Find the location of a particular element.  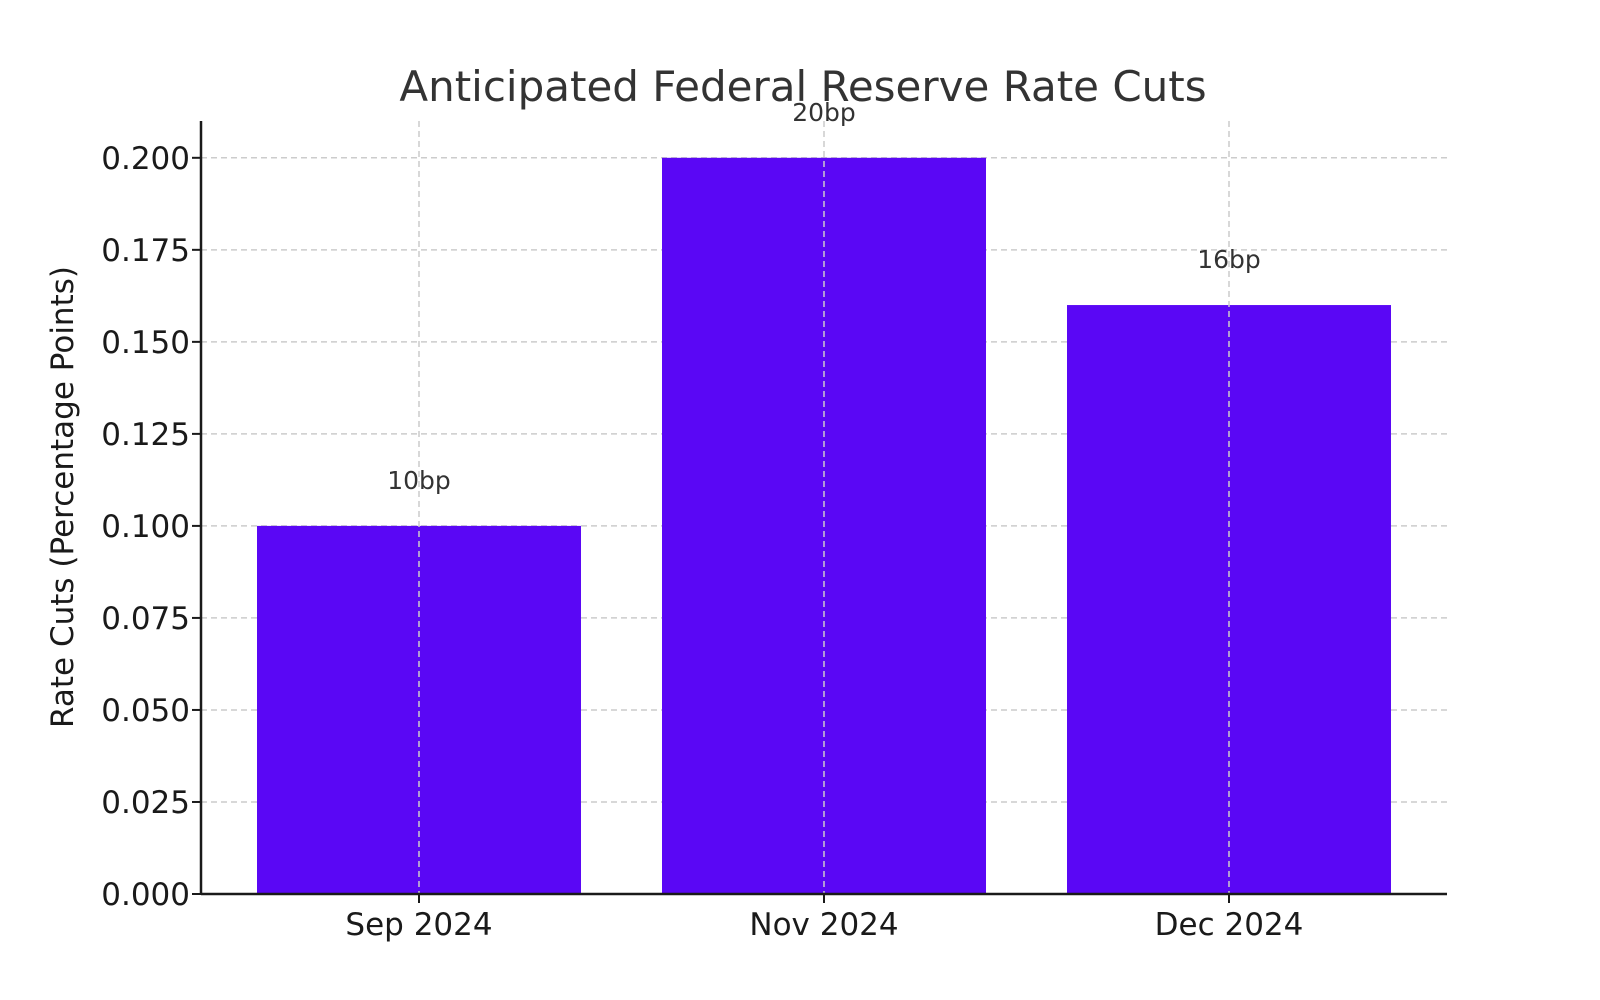

y-tick-label: 0.075 is located at coordinates (145, 619).